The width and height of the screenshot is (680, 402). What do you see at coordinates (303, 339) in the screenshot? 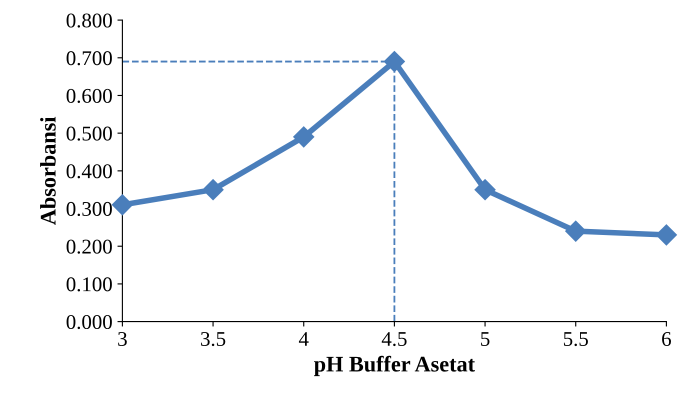
I see `x-tick-label: 4` at bounding box center [303, 339].